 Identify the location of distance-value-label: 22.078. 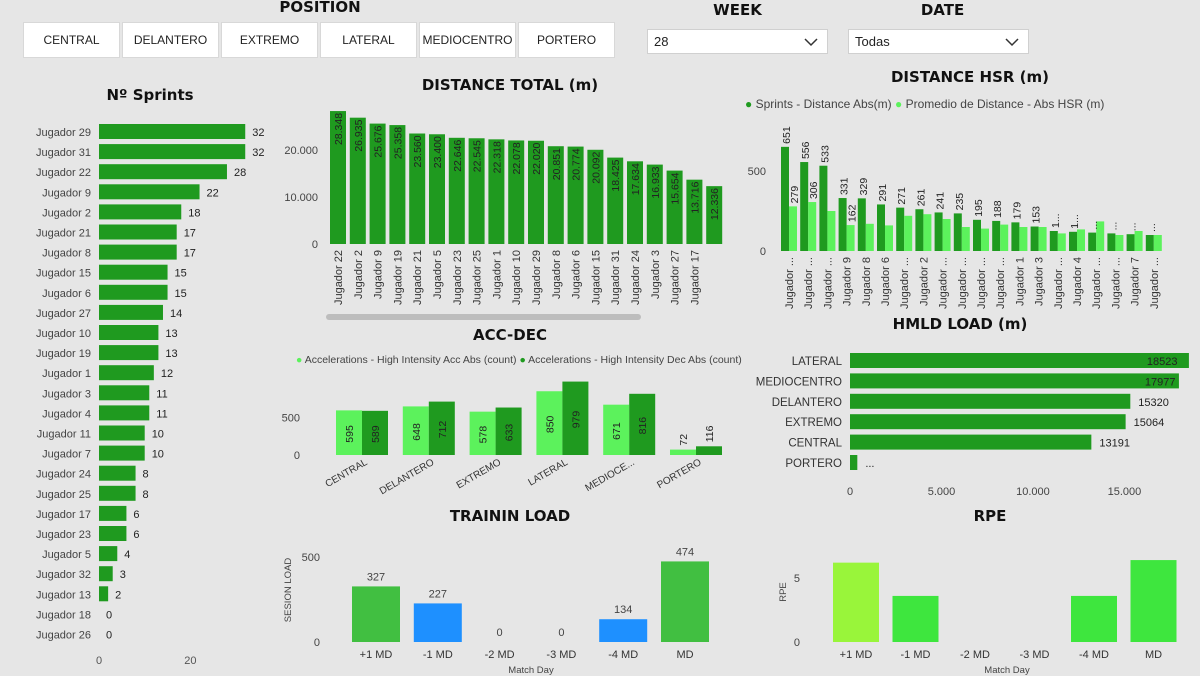
(517, 158).